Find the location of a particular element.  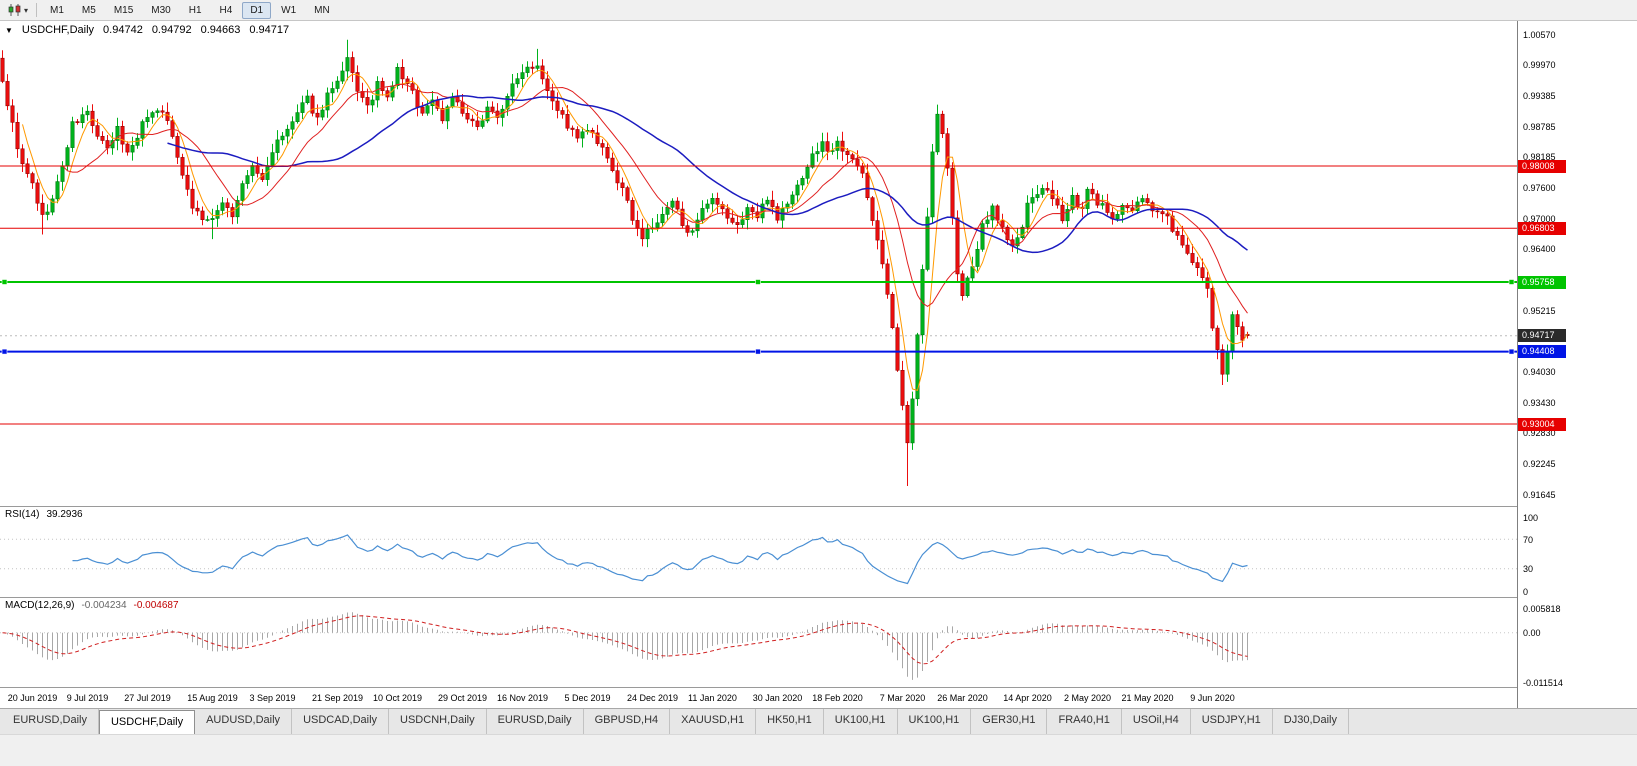

tab-AUDUSD-Daily: AUDUSD,Daily is located at coordinates (244, 721).